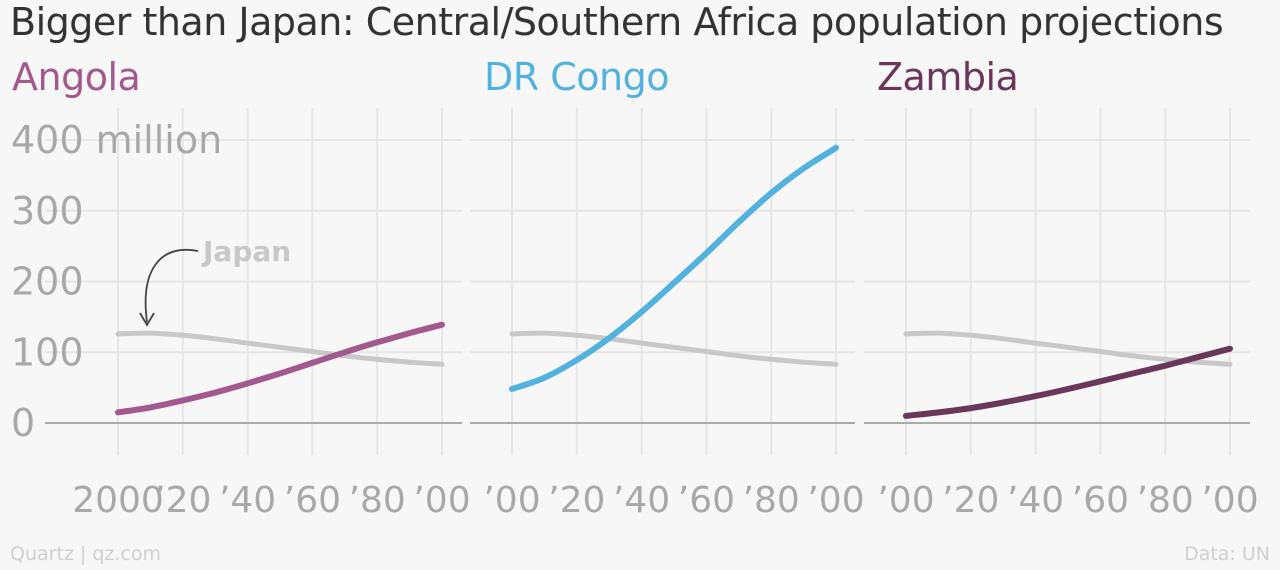 The image size is (1280, 570). What do you see at coordinates (674, 268) in the screenshot?
I see `series-line-drc` at bounding box center [674, 268].